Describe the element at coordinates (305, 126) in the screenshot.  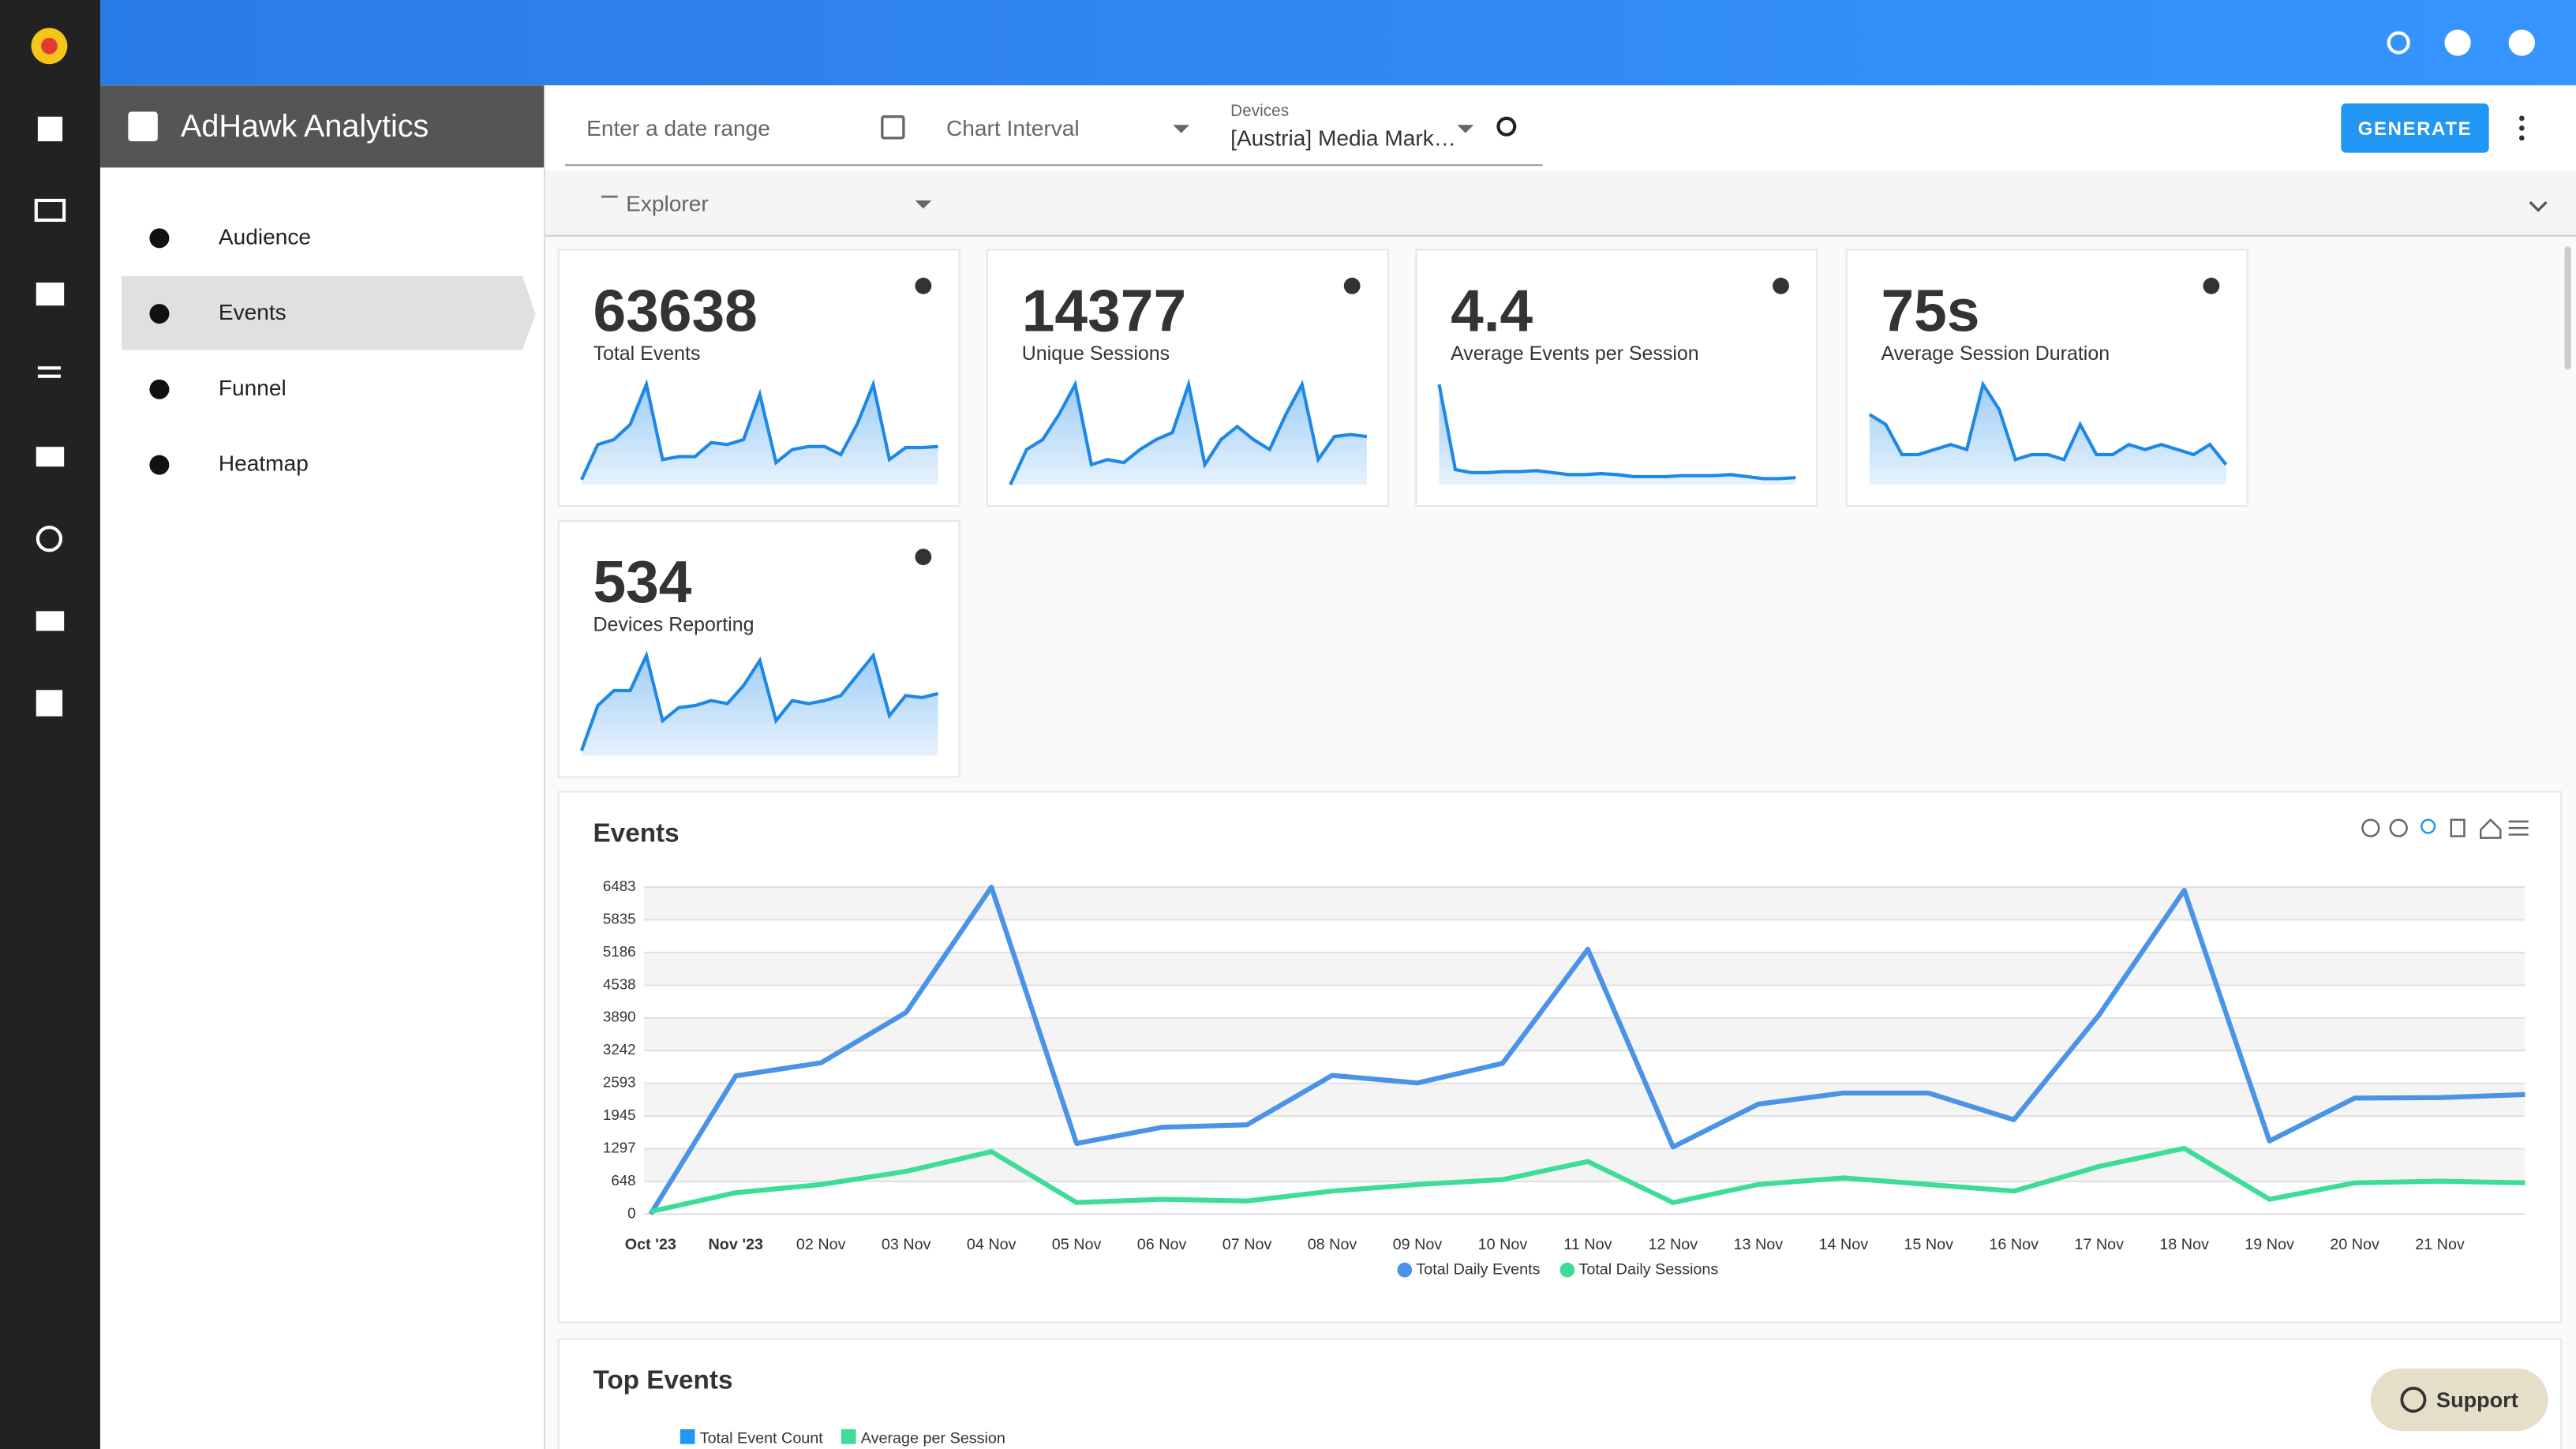
I see `app-title: AdHawk Analytics` at that location.